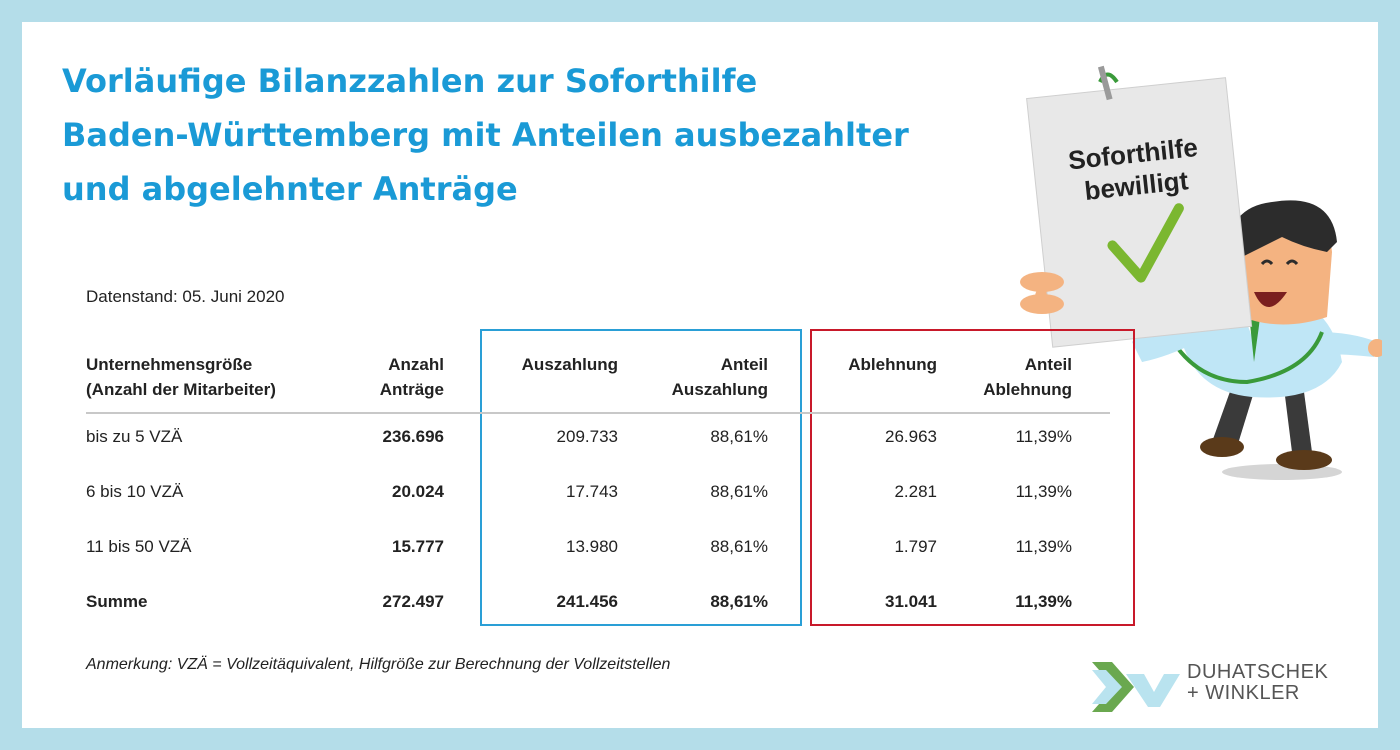  I want to click on total-rejection: 31.041, so click(911, 601).